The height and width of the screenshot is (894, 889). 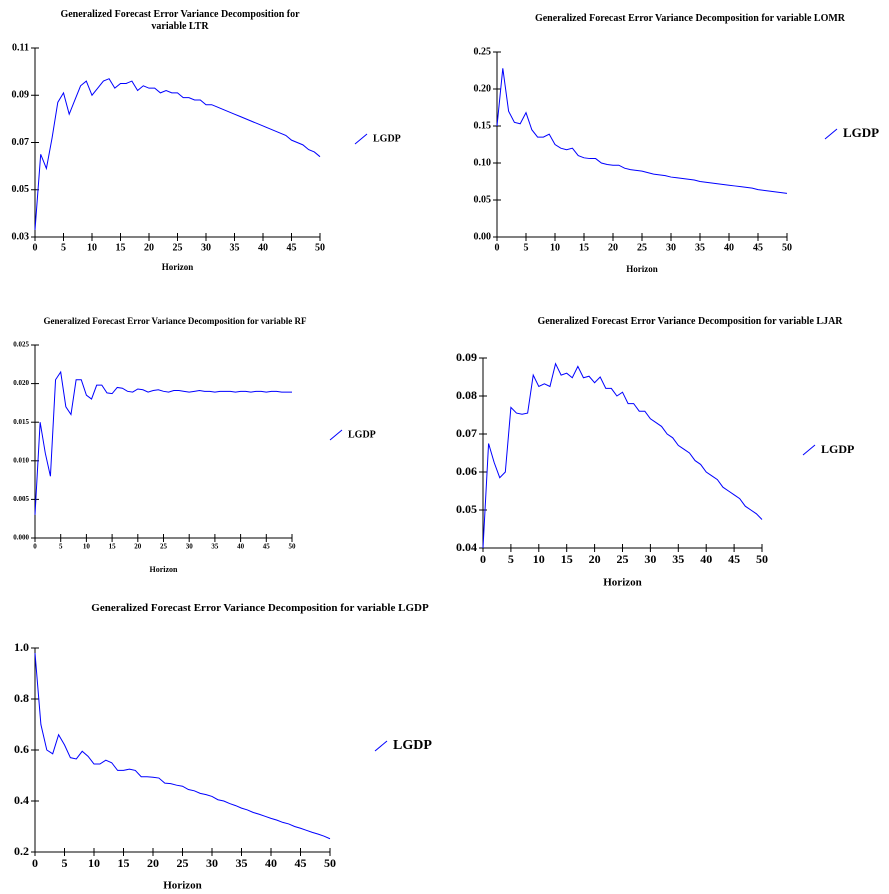 I want to click on y-tick-label: 0.2, so click(x=21, y=851).